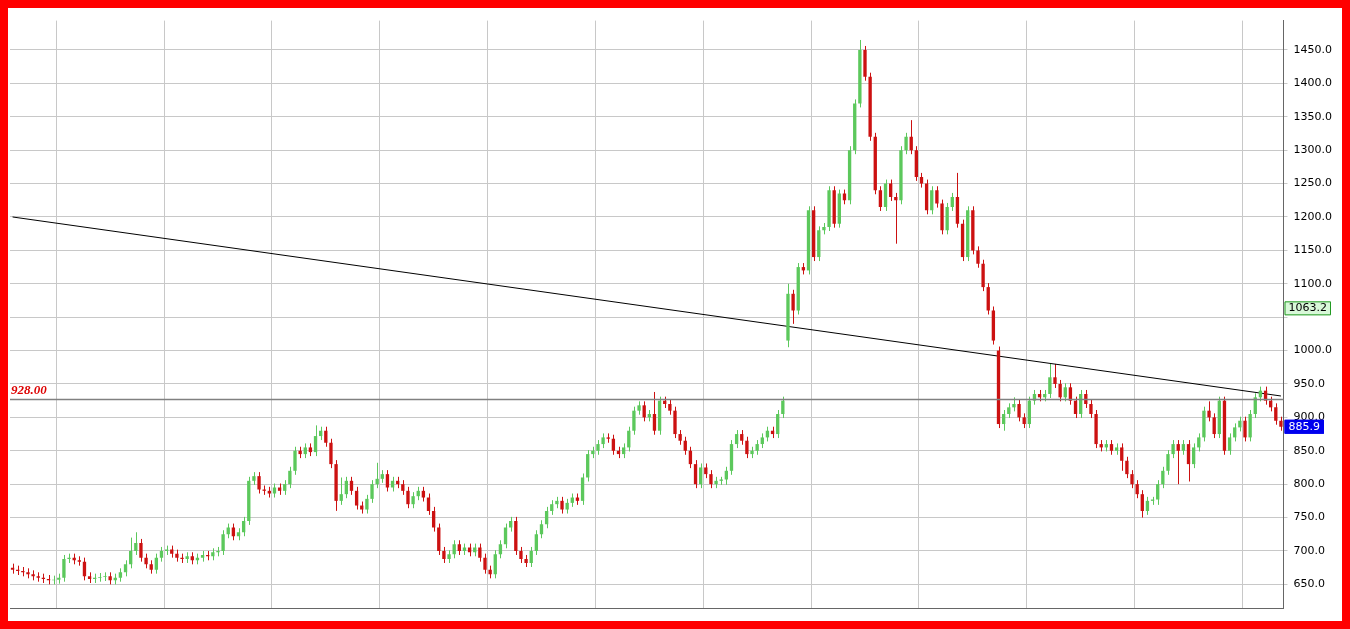 The width and height of the screenshot is (1350, 629). What do you see at coordinates (1313, 183) in the screenshot?
I see `y-tick-label: 1250.0` at bounding box center [1313, 183].